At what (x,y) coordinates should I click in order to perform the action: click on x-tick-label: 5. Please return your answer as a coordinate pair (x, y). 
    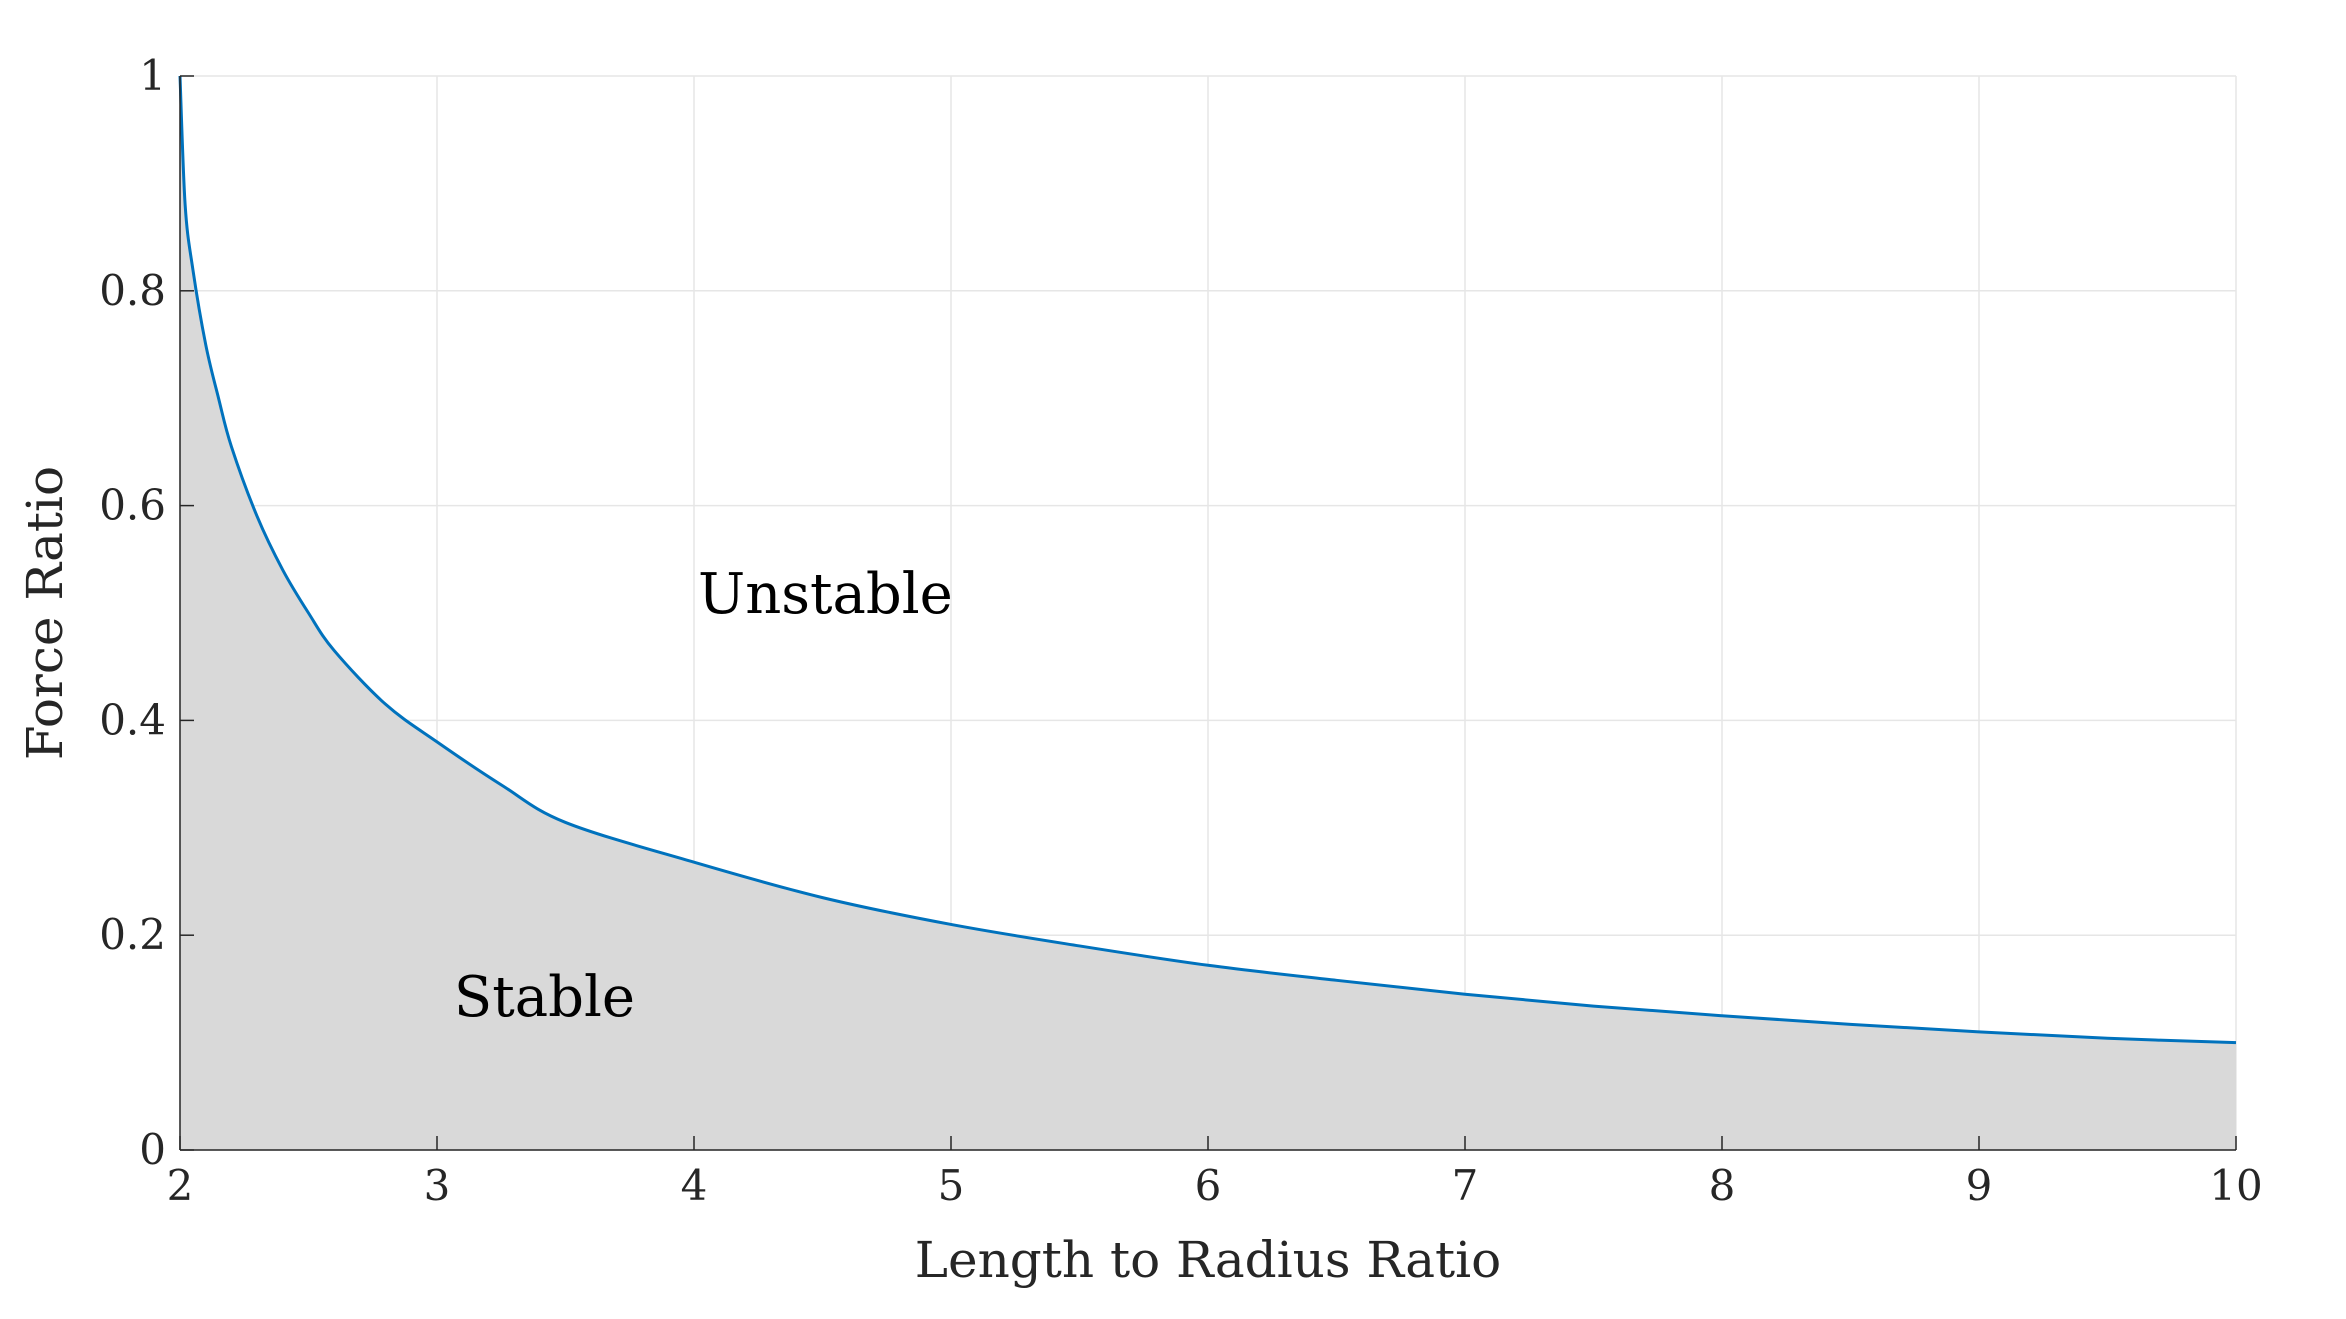
    Looking at the image, I should click on (951, 1185).